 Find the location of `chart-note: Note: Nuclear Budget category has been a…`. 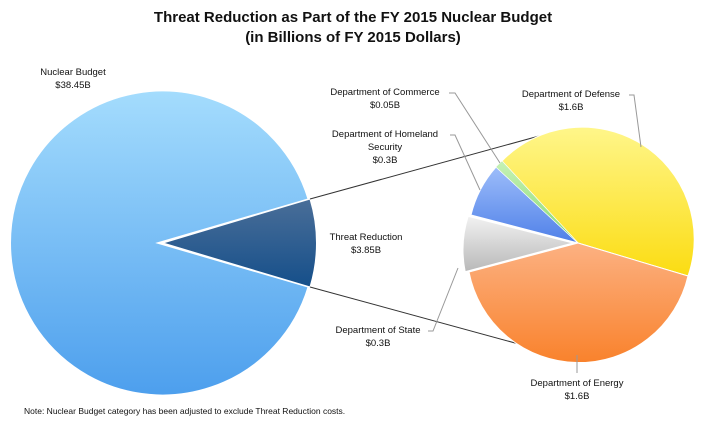

chart-note: Note: Nuclear Budget category has been a… is located at coordinates (185, 411).